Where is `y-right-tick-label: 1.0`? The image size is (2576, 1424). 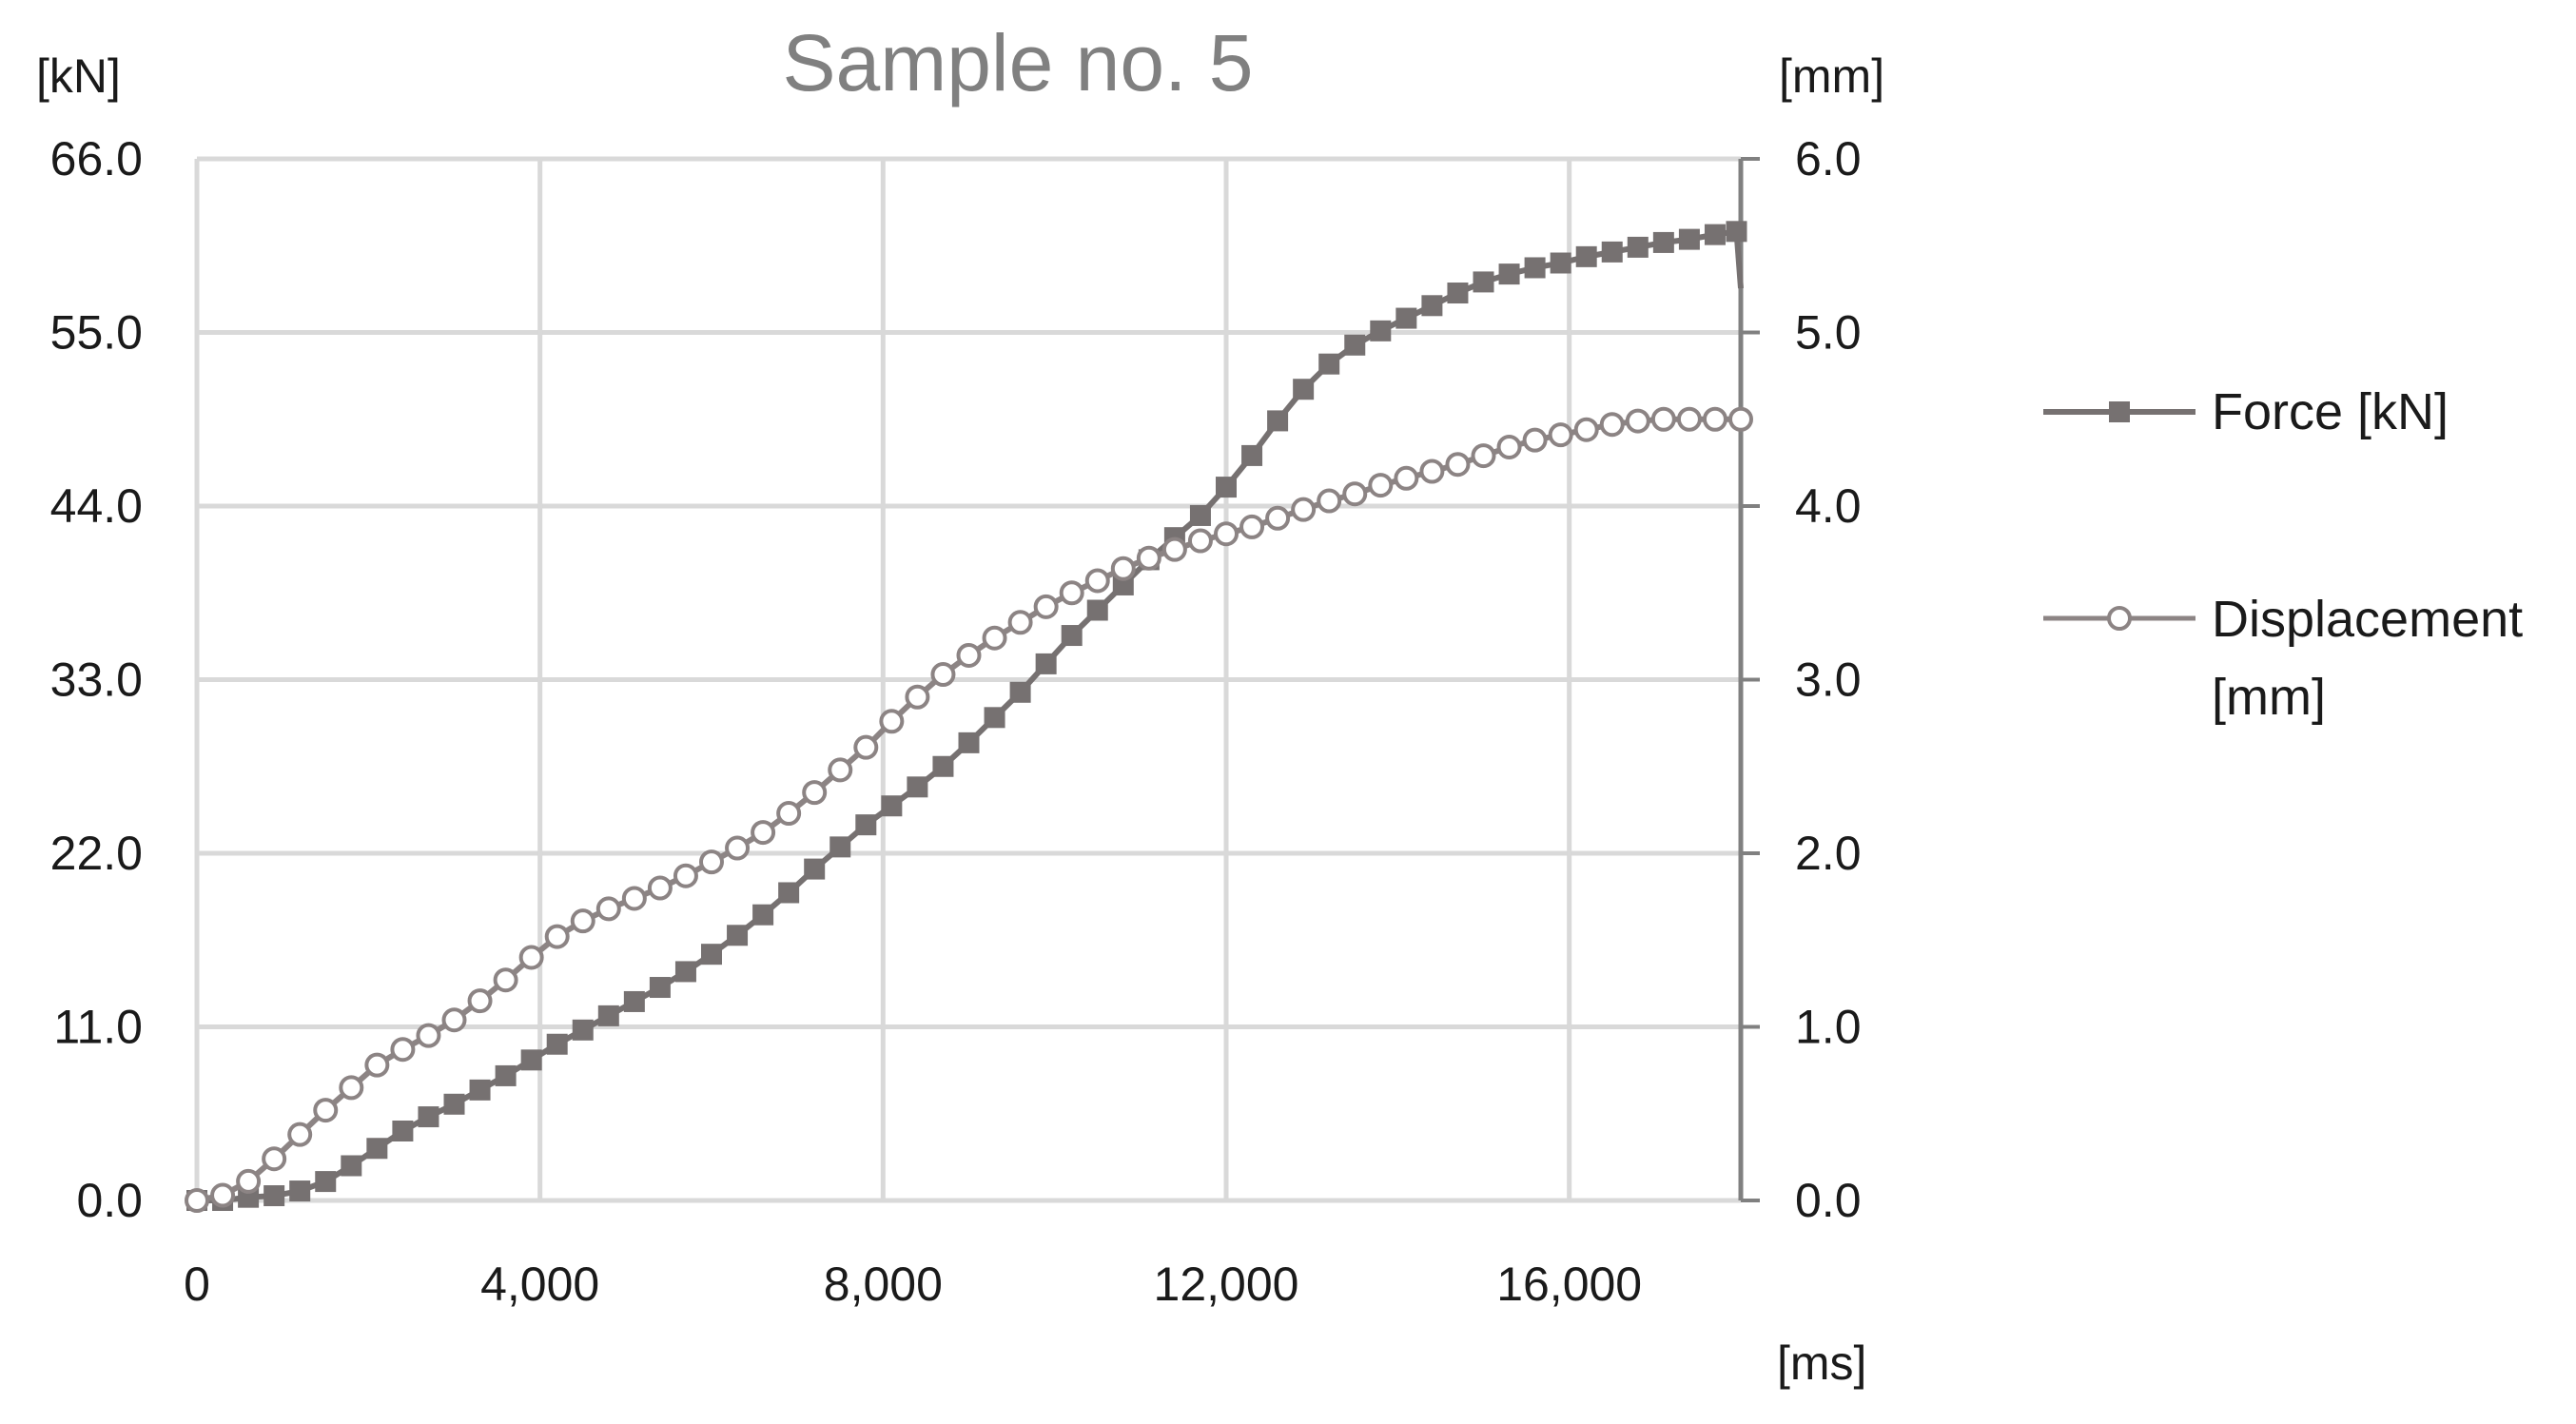 y-right-tick-label: 1.0 is located at coordinates (1829, 1027).